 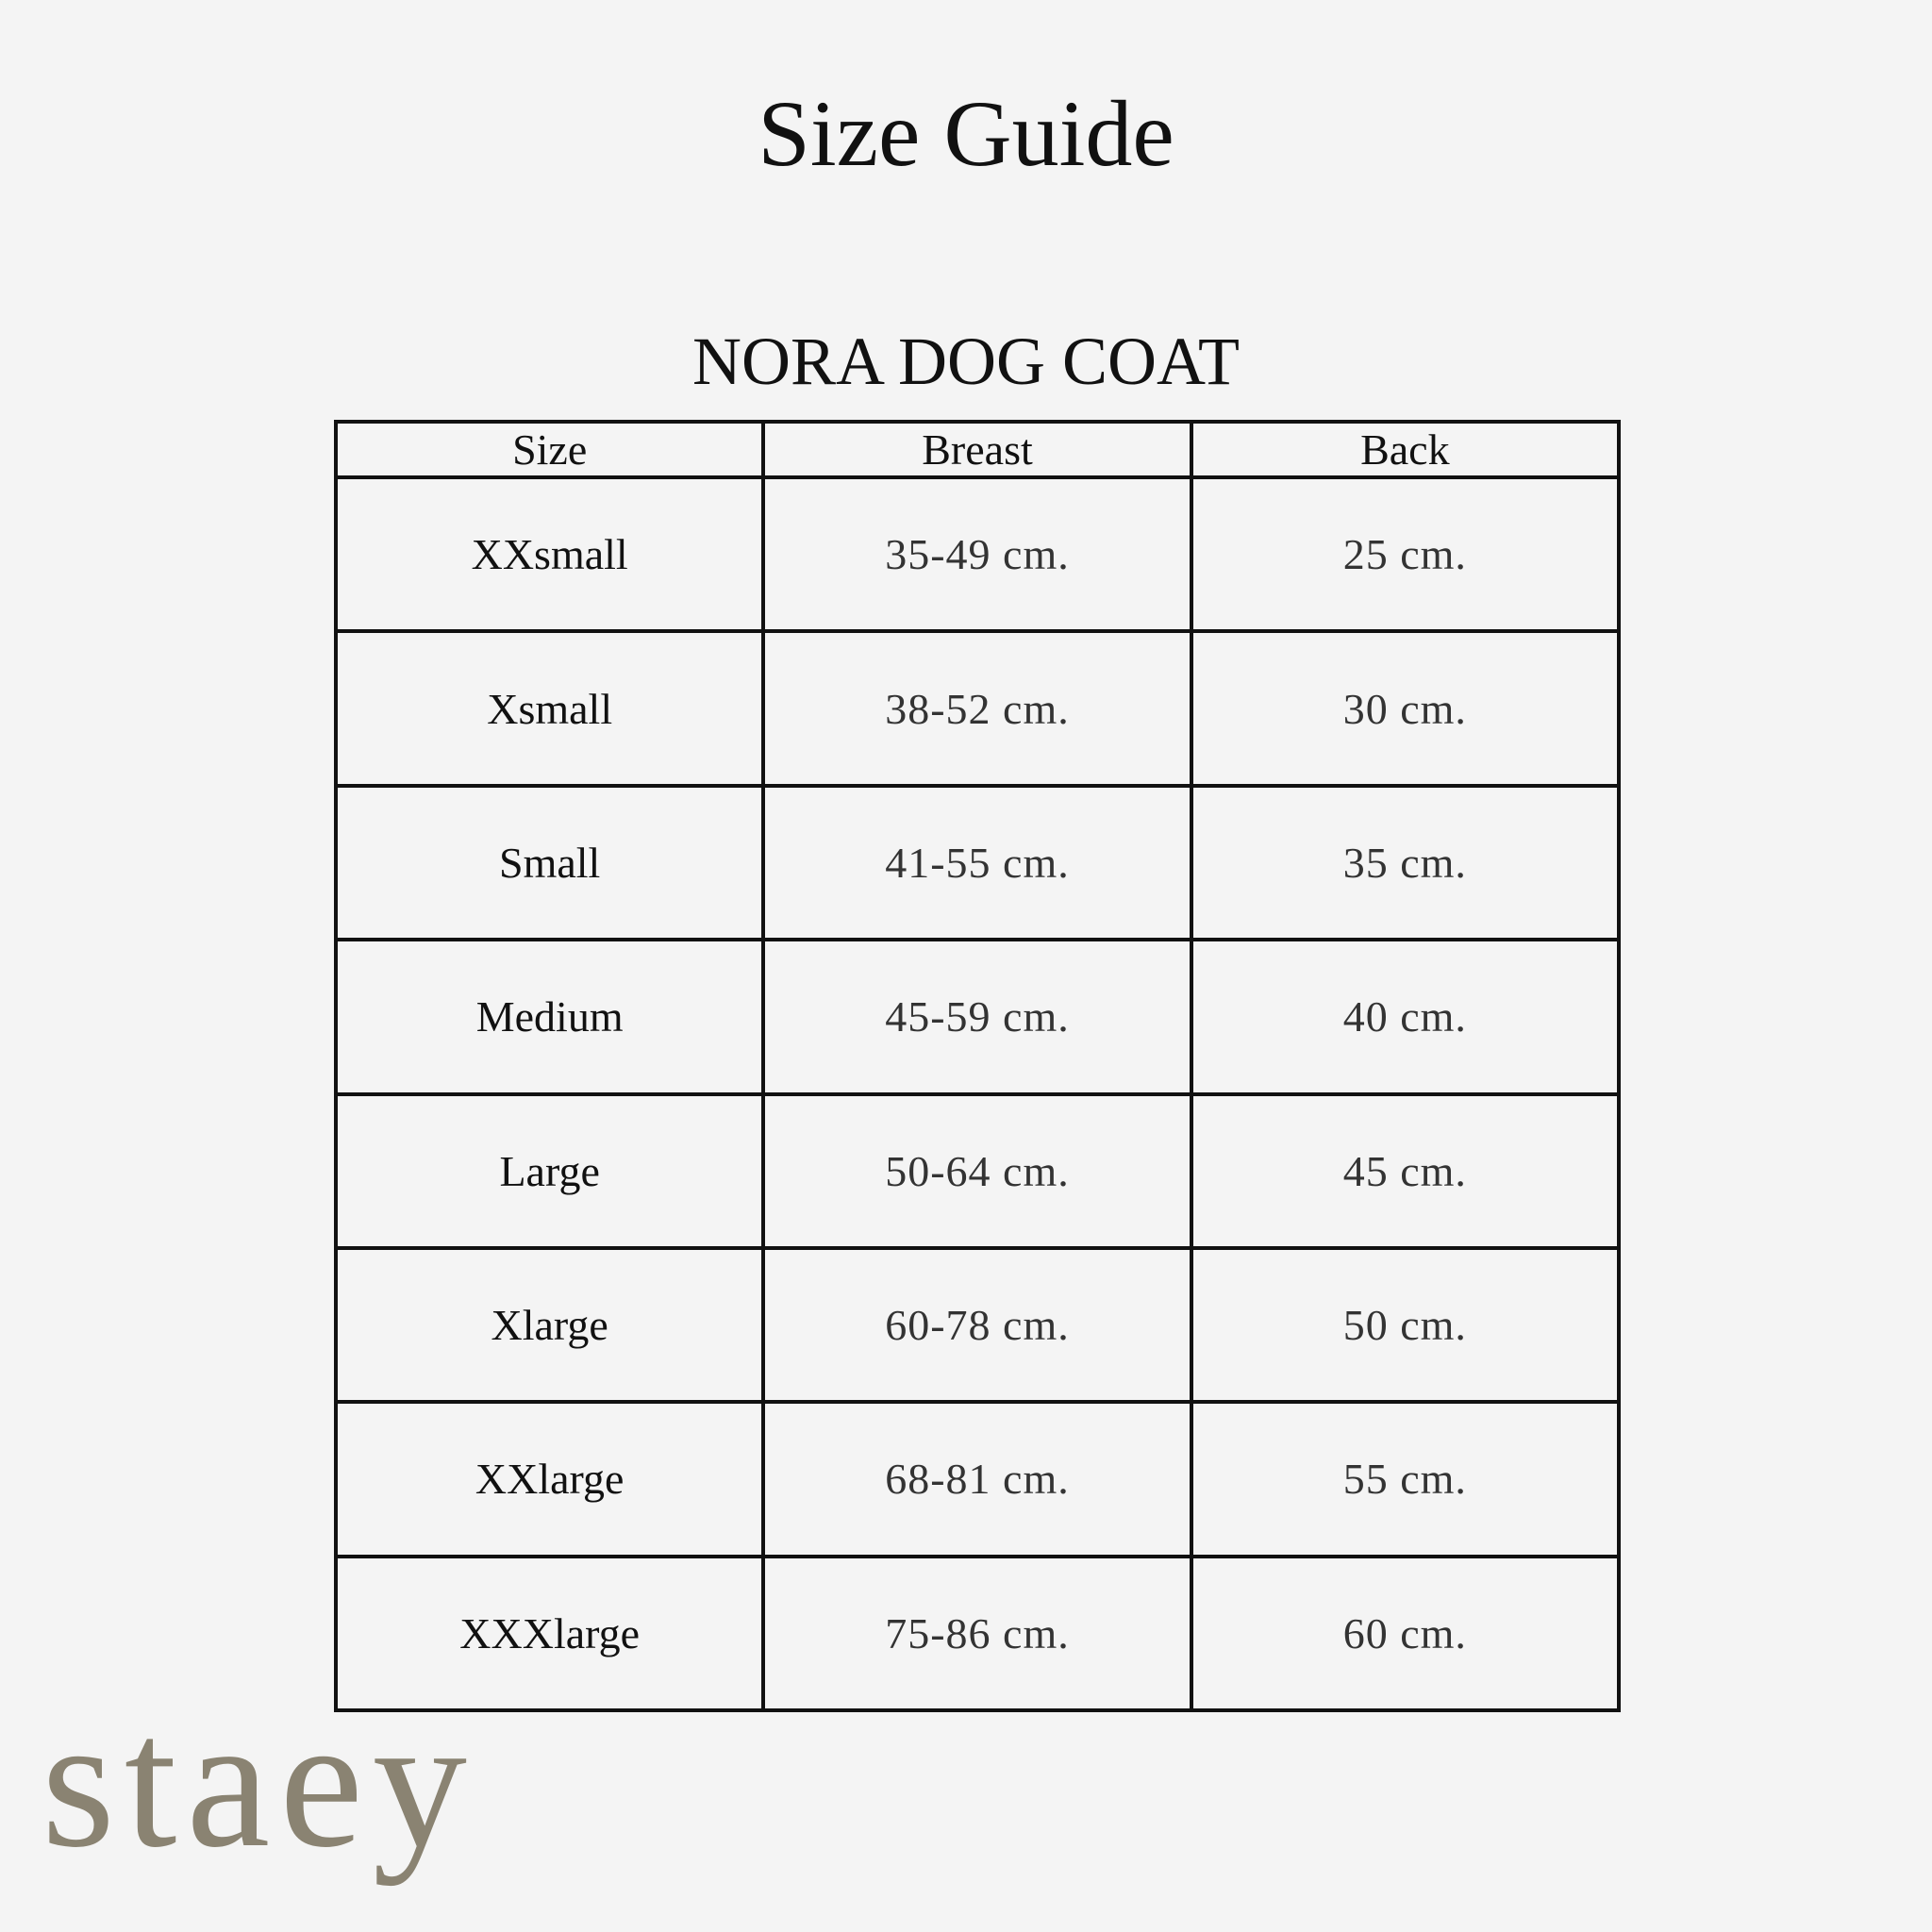 What do you see at coordinates (550, 1325) in the screenshot?
I see `size-cell: Xlarge` at bounding box center [550, 1325].